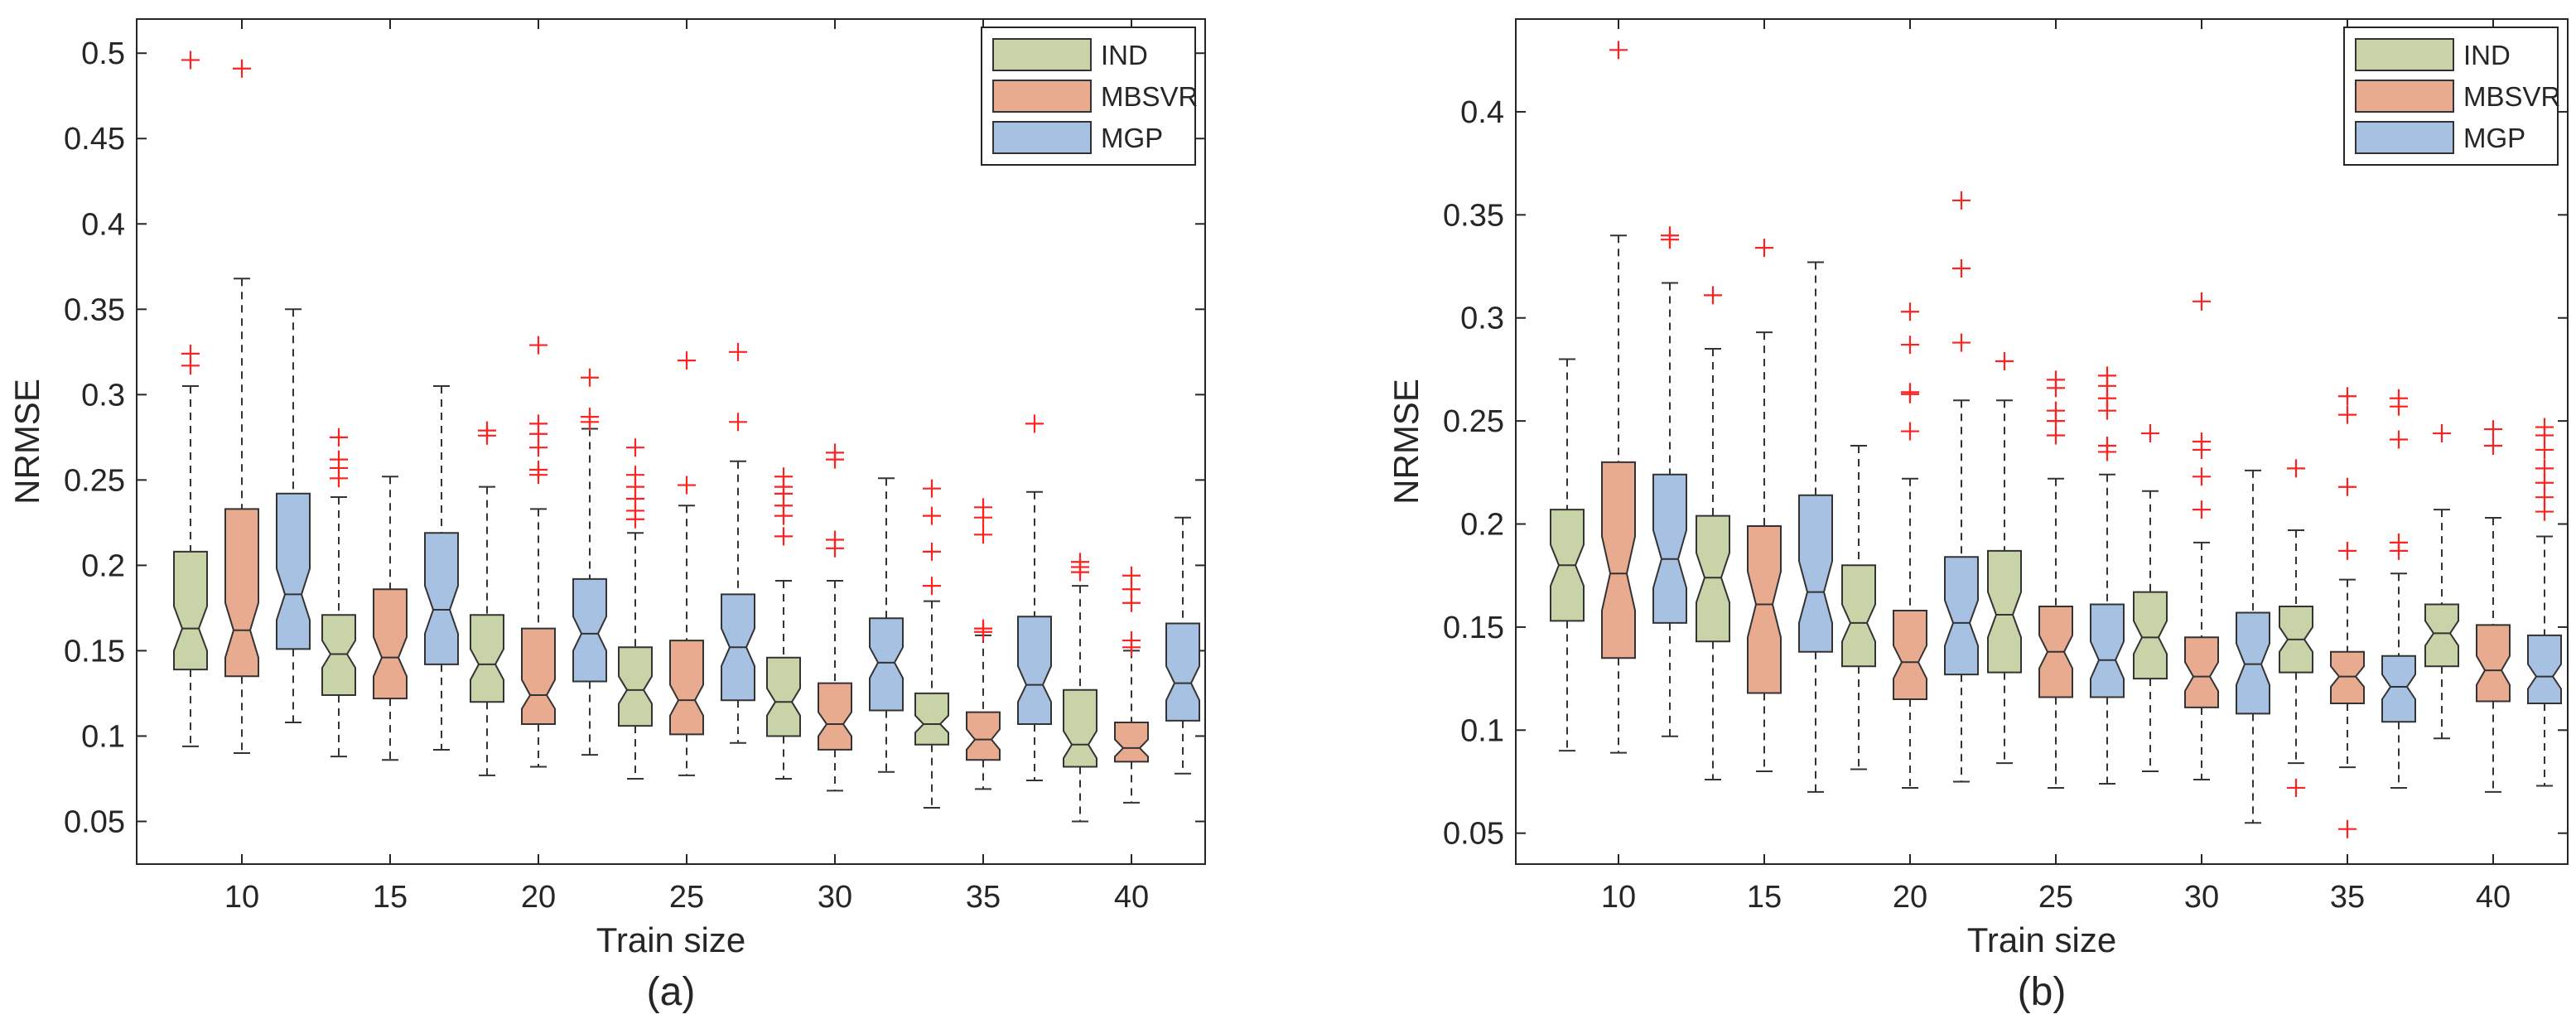 The height and width of the screenshot is (1024, 2576). Describe the element at coordinates (241, 897) in the screenshot. I see `x-tick-label: 10` at that location.